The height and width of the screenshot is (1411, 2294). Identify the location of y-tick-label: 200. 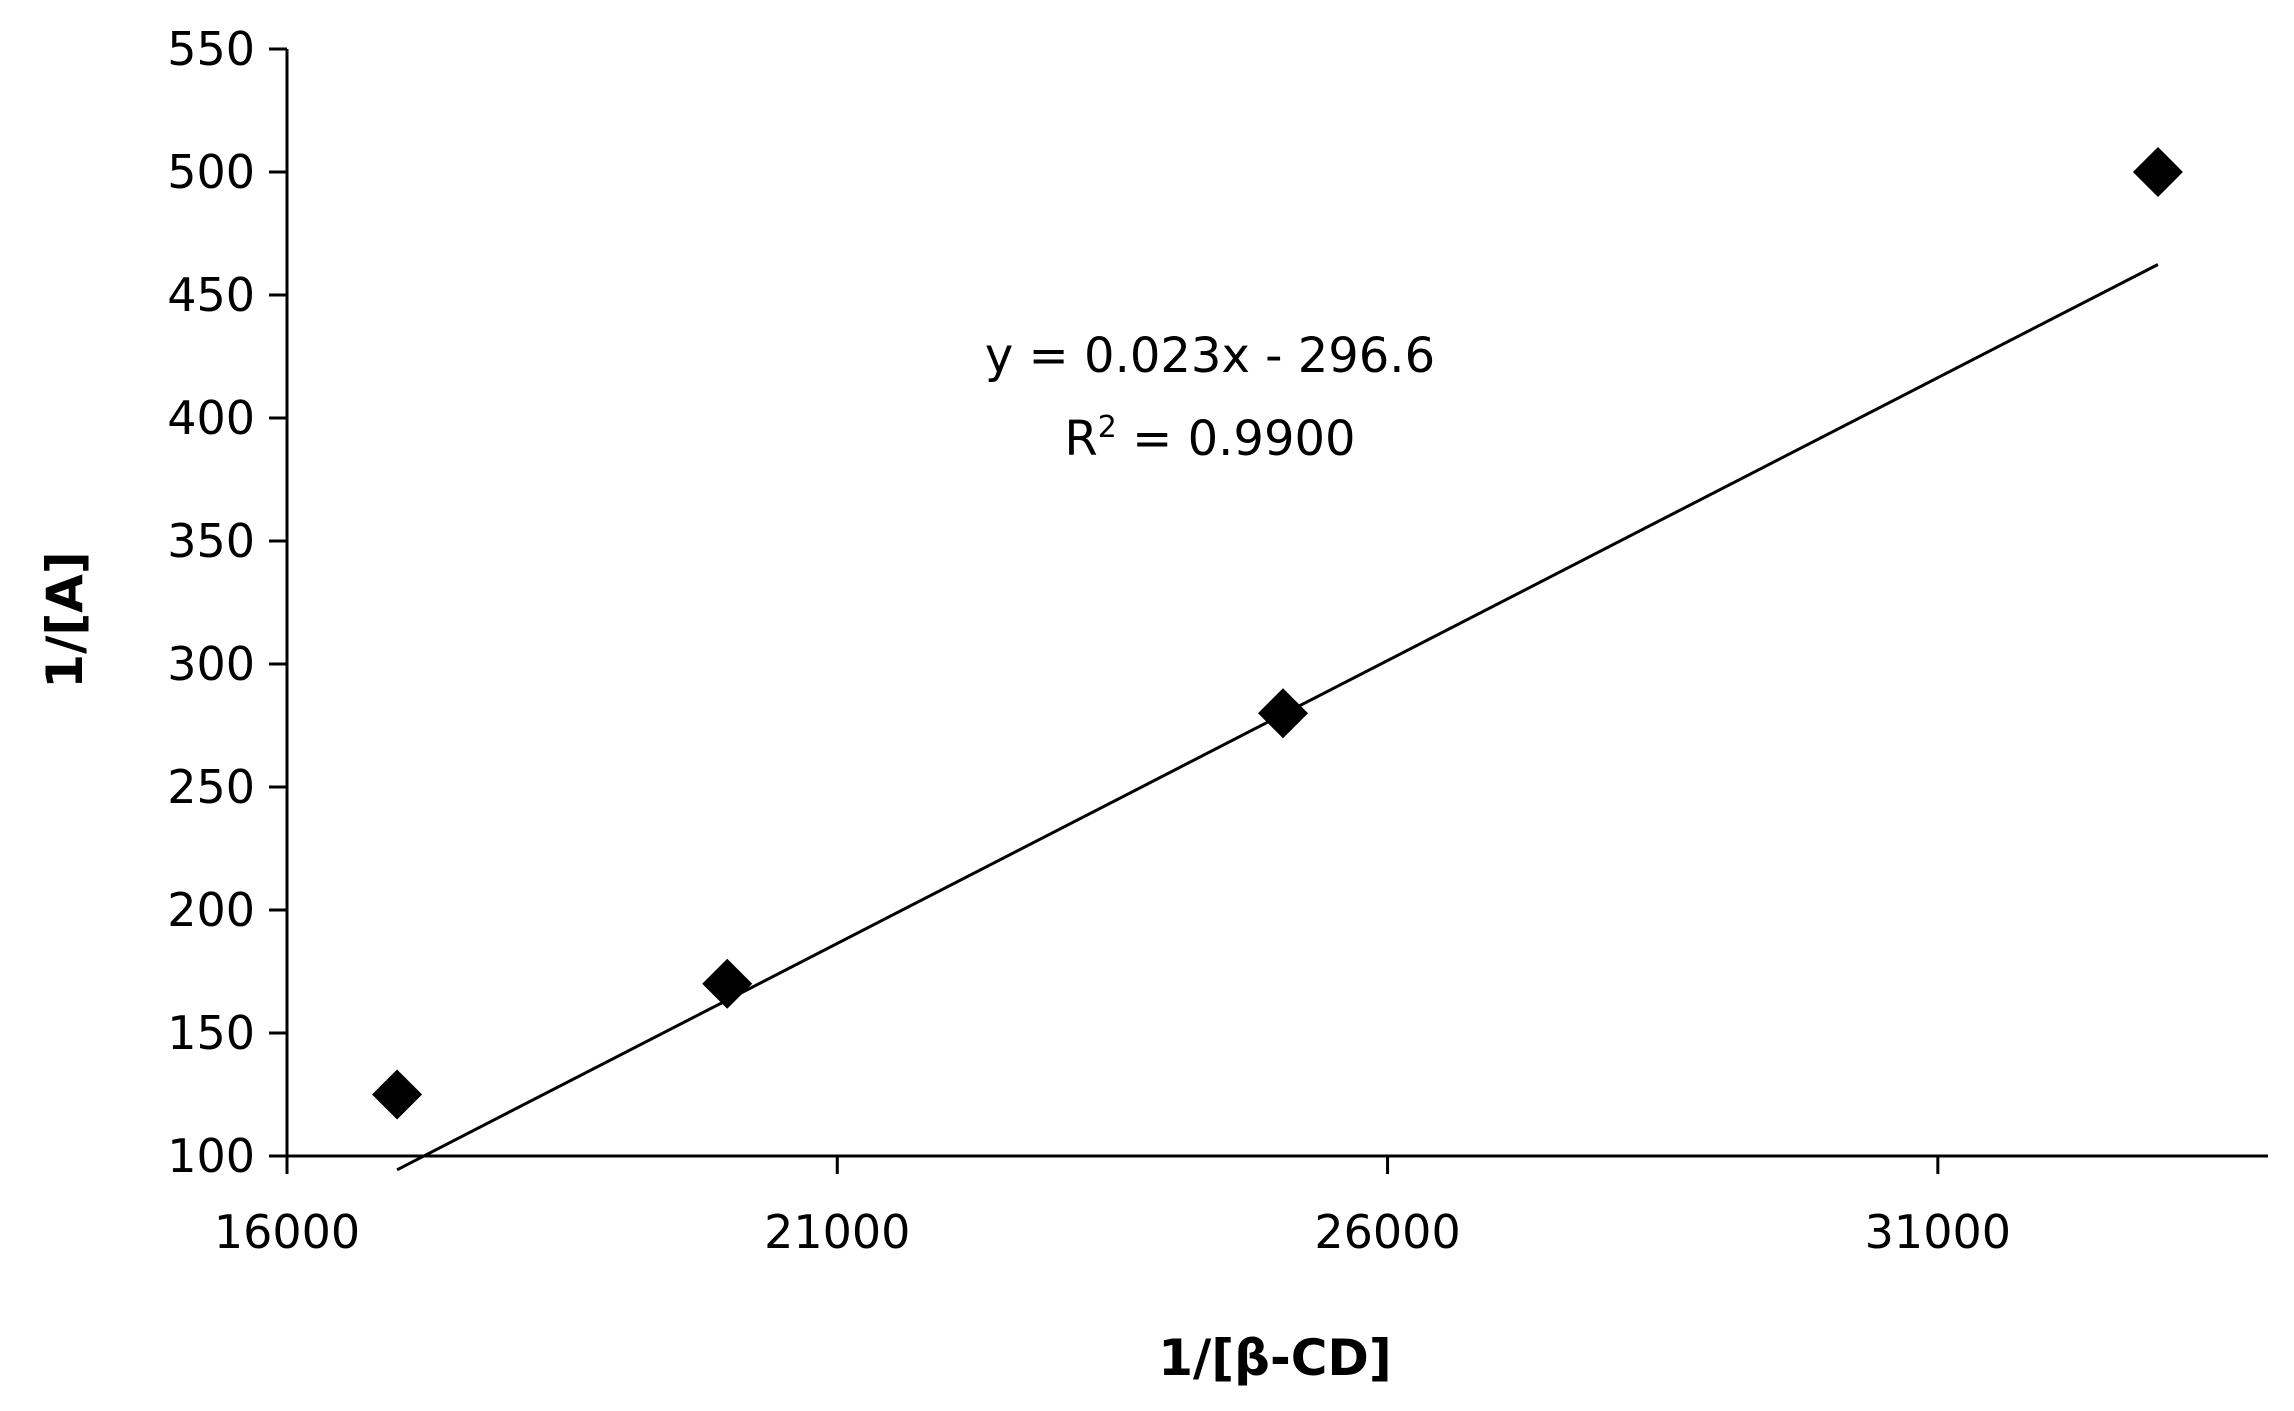
(211, 910).